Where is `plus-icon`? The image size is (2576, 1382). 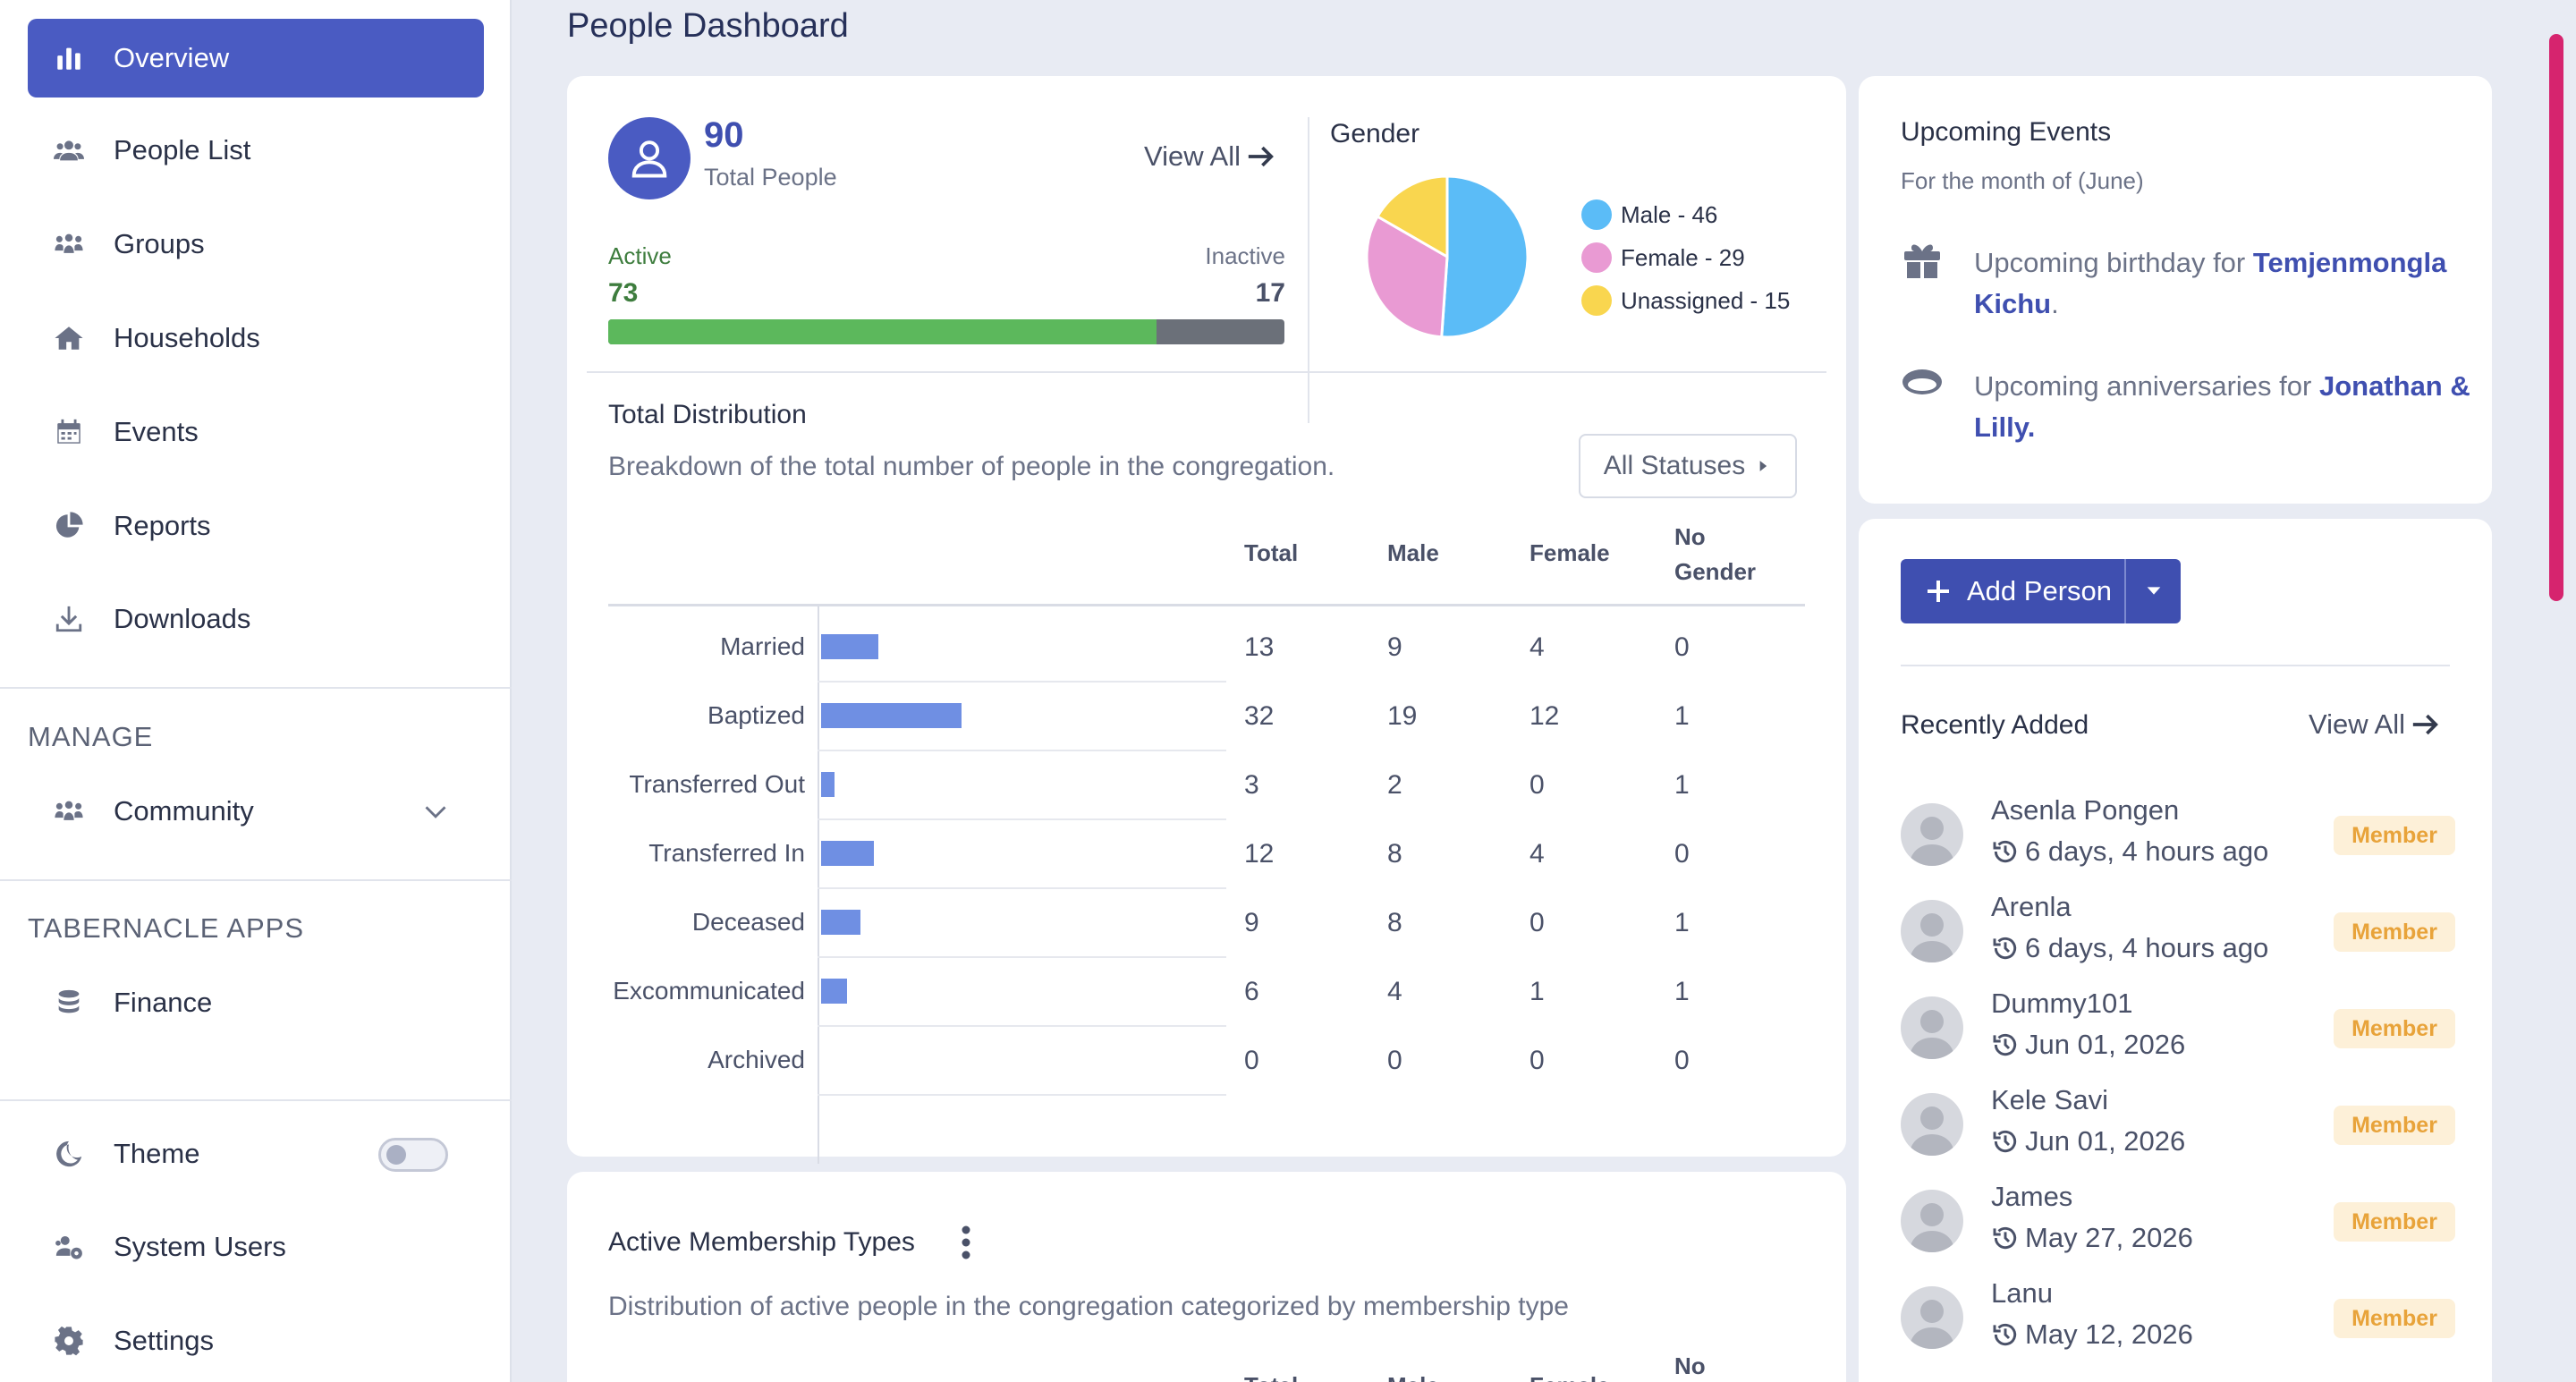 plus-icon is located at coordinates (1938, 592).